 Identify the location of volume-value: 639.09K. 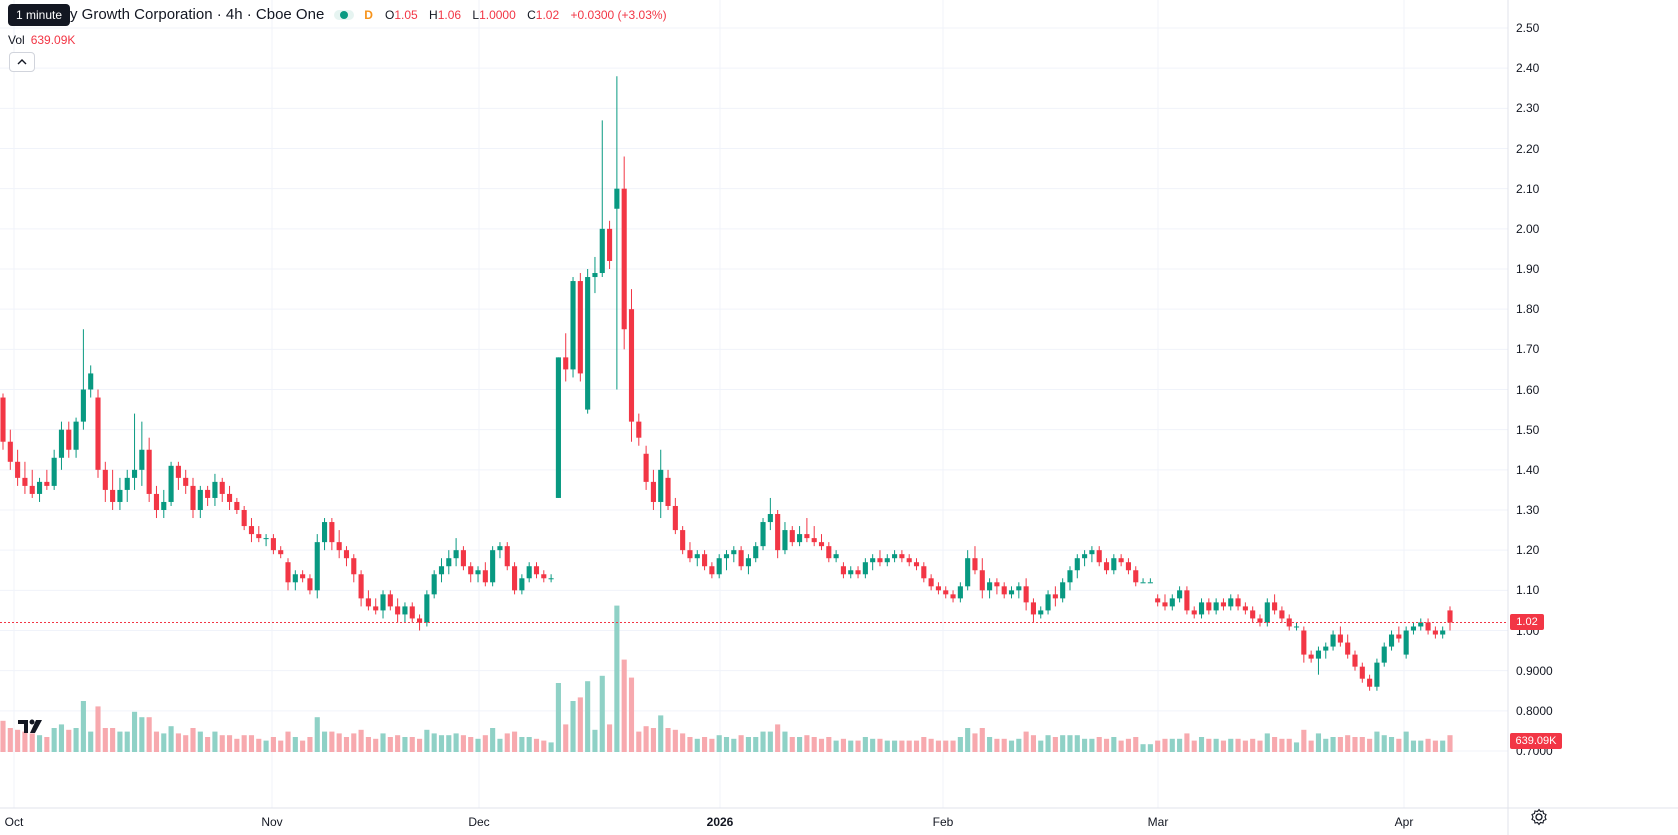
(53, 40).